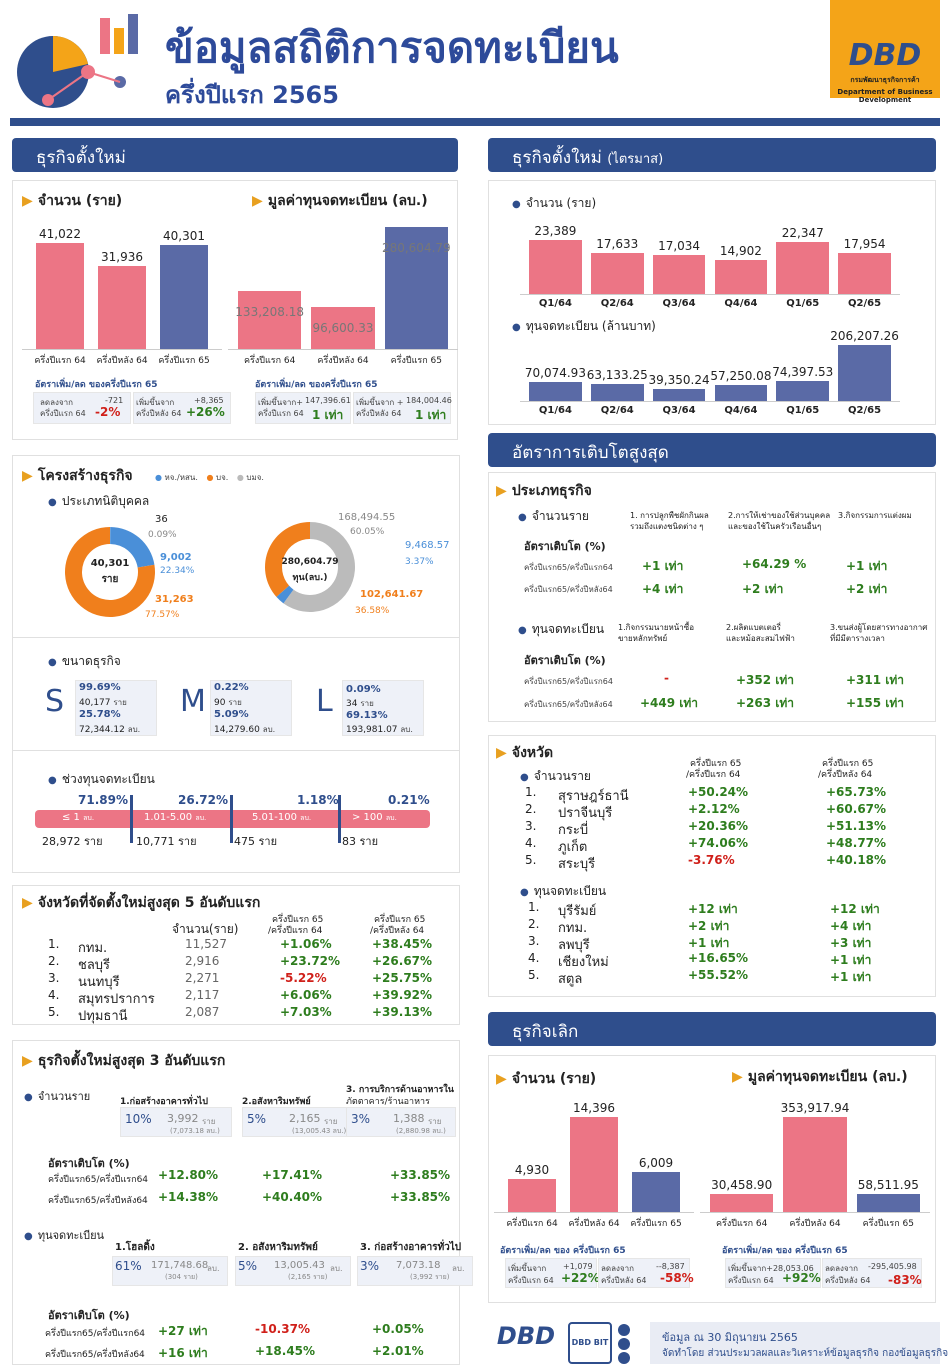 The width and height of the screenshot is (950, 1372). Describe the element at coordinates (617, 1268) in the screenshot. I see `cgc2-label: ลดลงจาก` at that location.